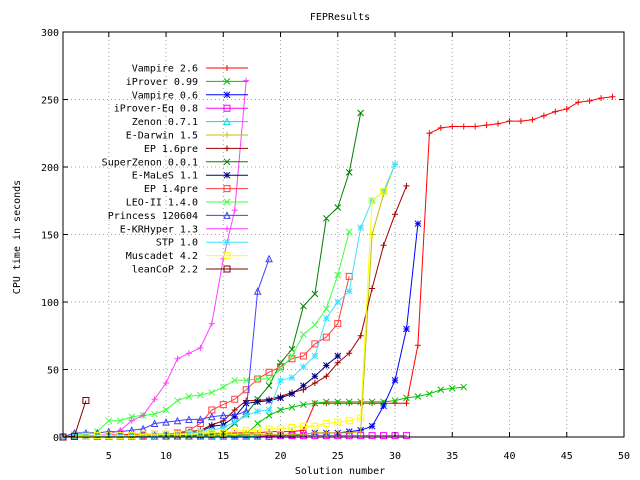  Describe the element at coordinates (50, 236) in the screenshot. I see `y-tick-label: 150` at that location.